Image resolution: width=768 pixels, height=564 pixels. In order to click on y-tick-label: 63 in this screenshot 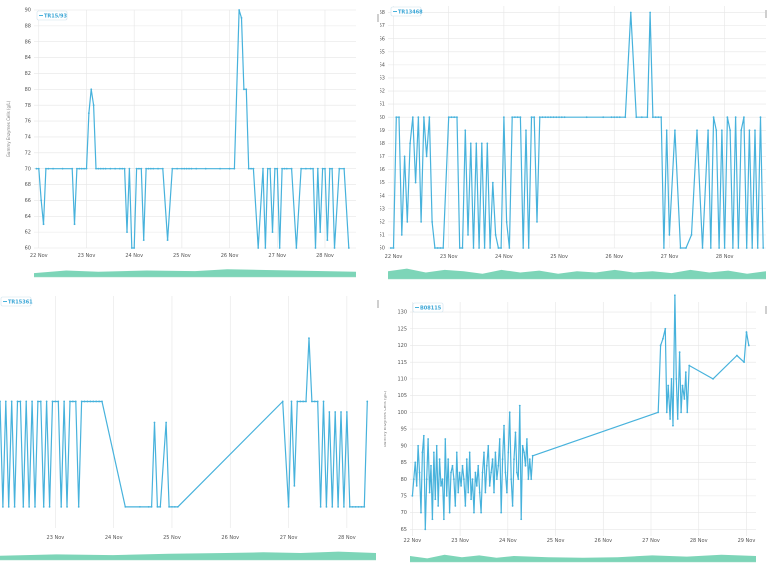, I will do `click(382, 79)`.